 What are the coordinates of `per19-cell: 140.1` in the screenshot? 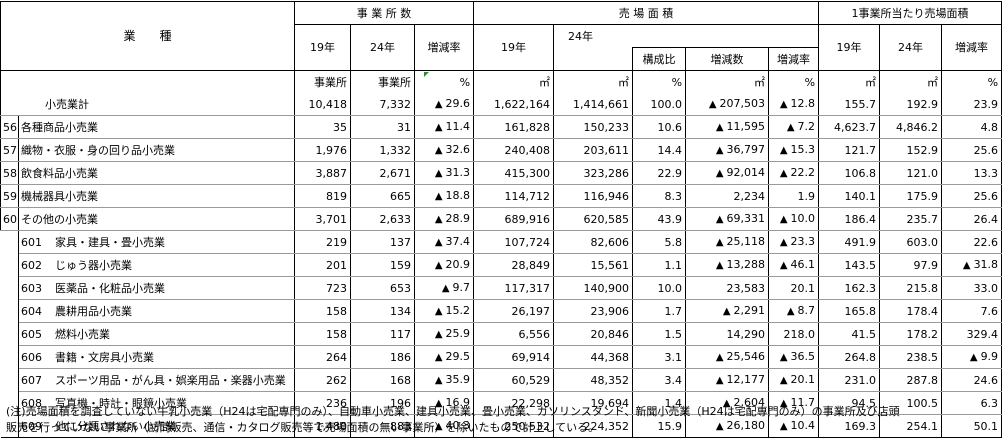 It's located at (849, 196).